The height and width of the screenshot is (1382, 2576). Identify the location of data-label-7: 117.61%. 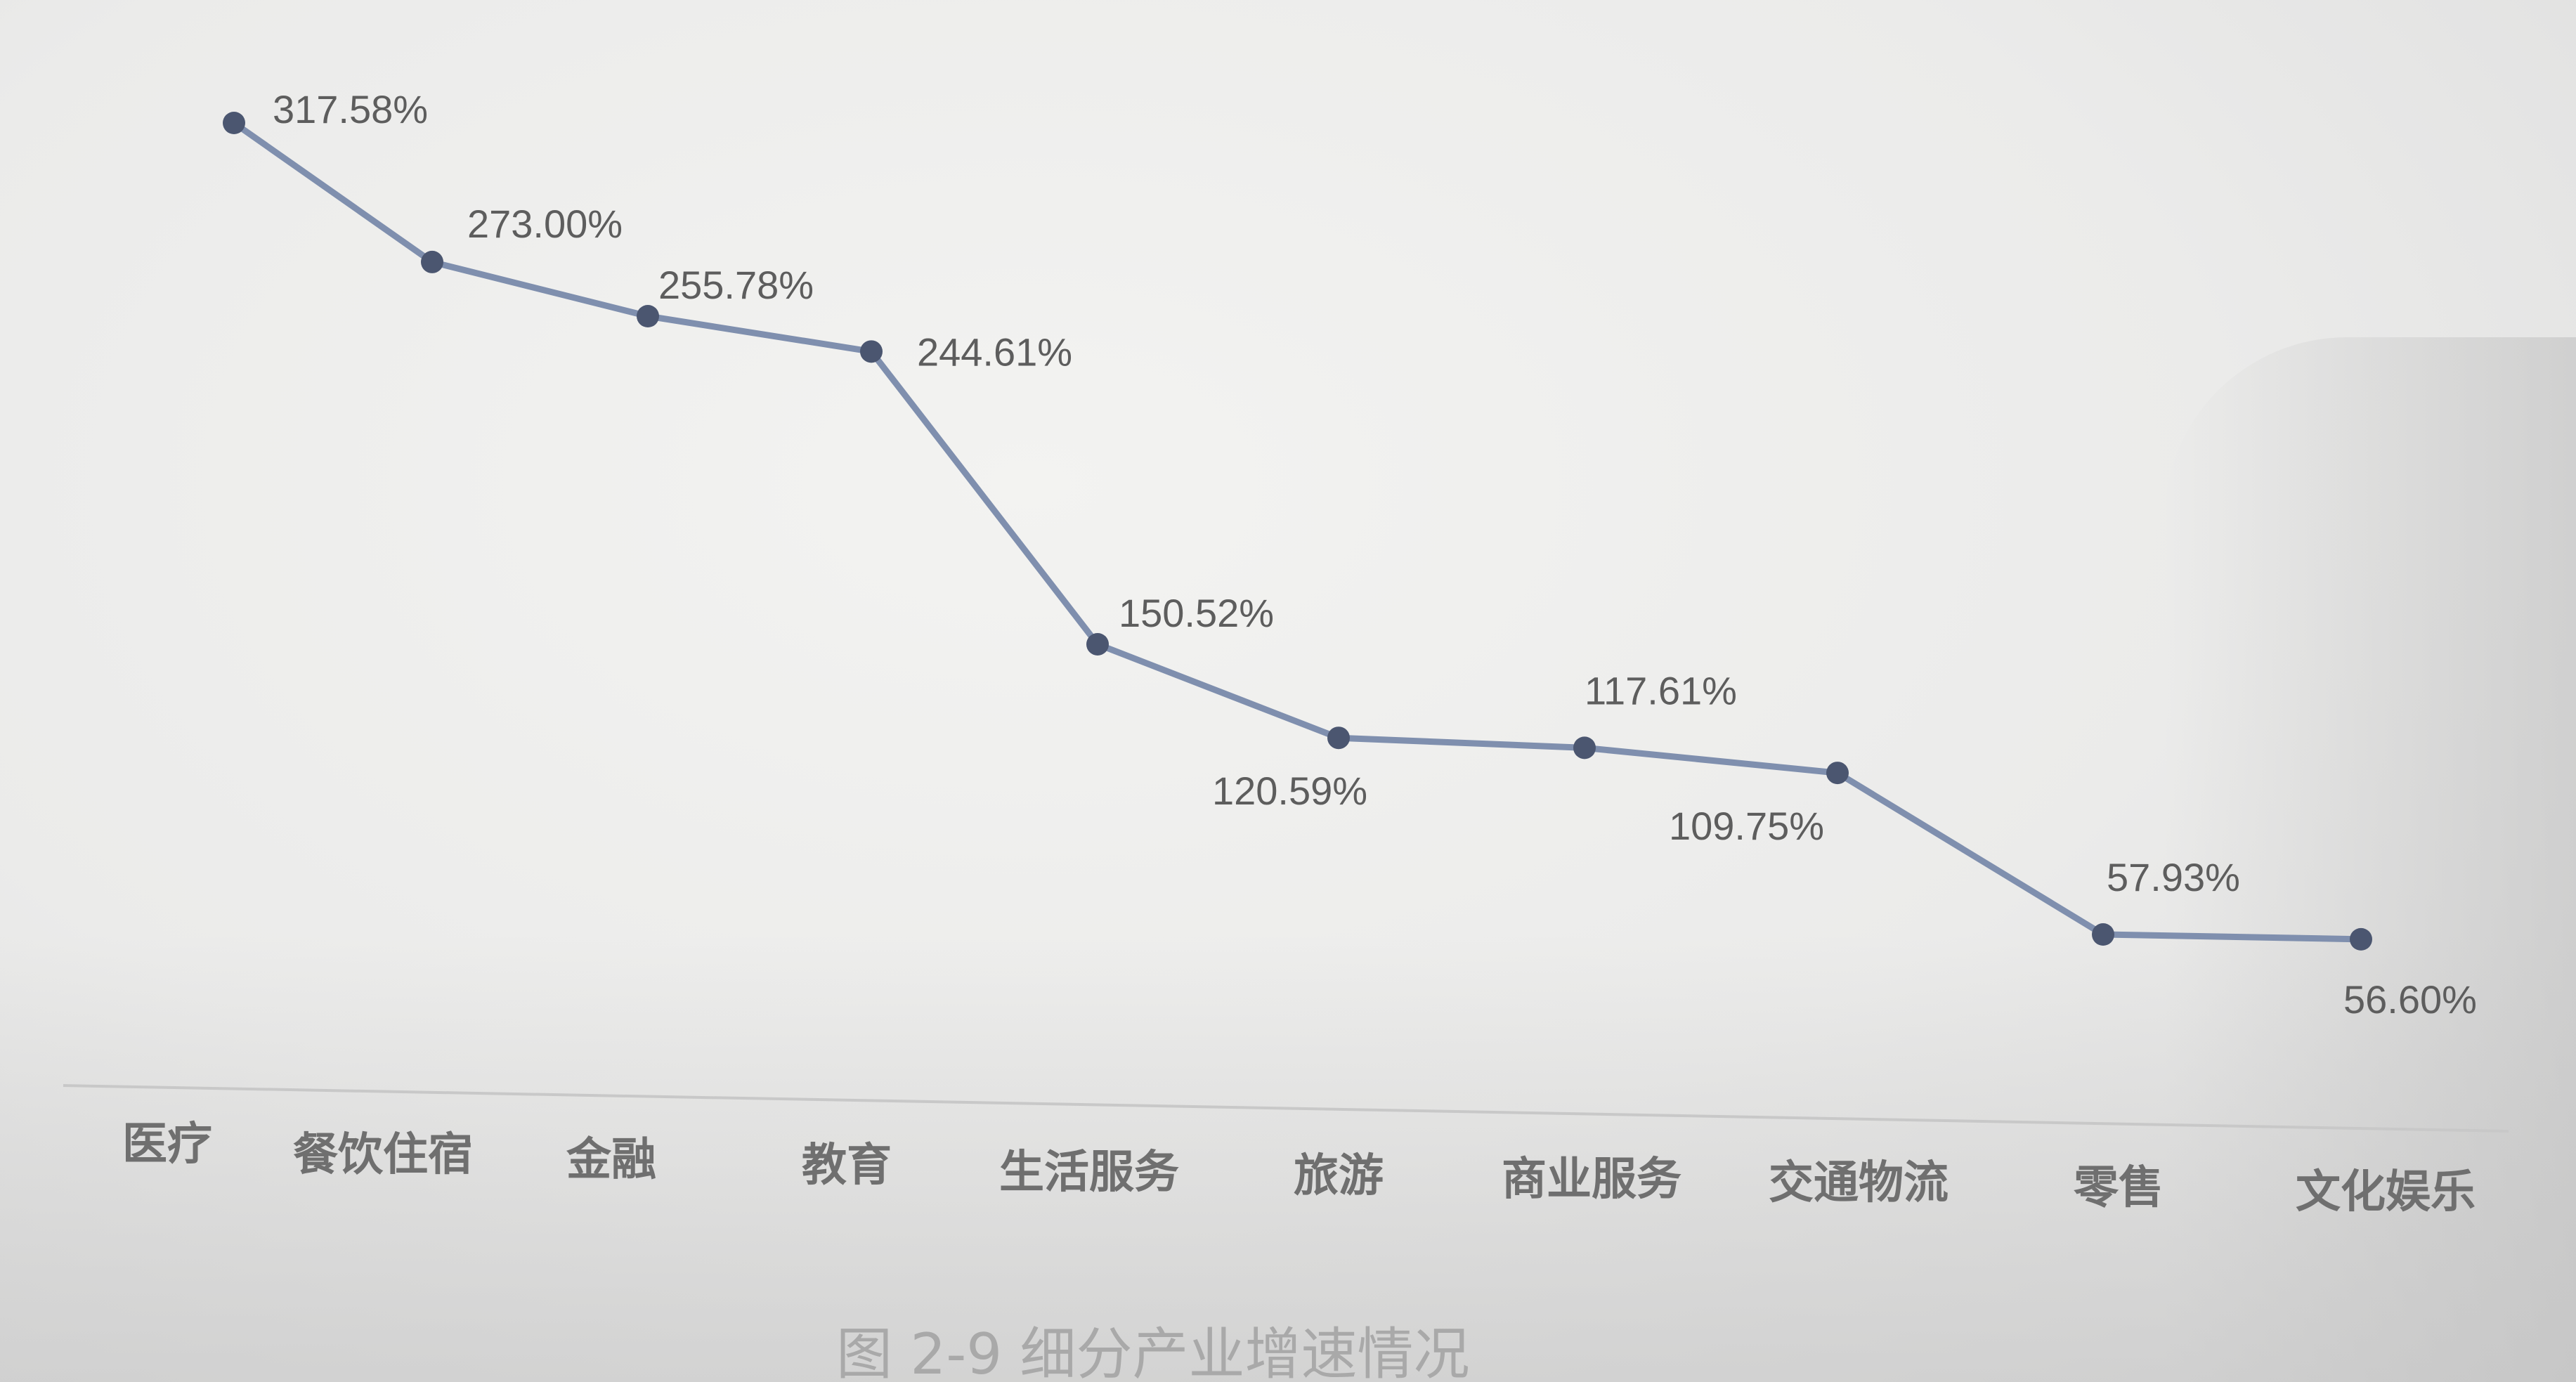
(1661, 690).